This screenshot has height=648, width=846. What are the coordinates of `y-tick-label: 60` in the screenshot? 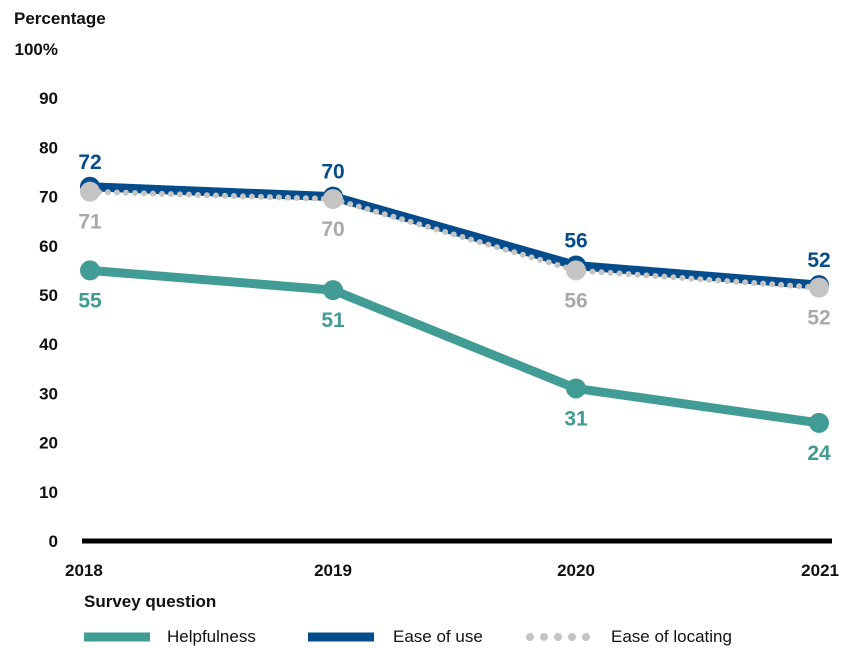 It's located at (48, 246).